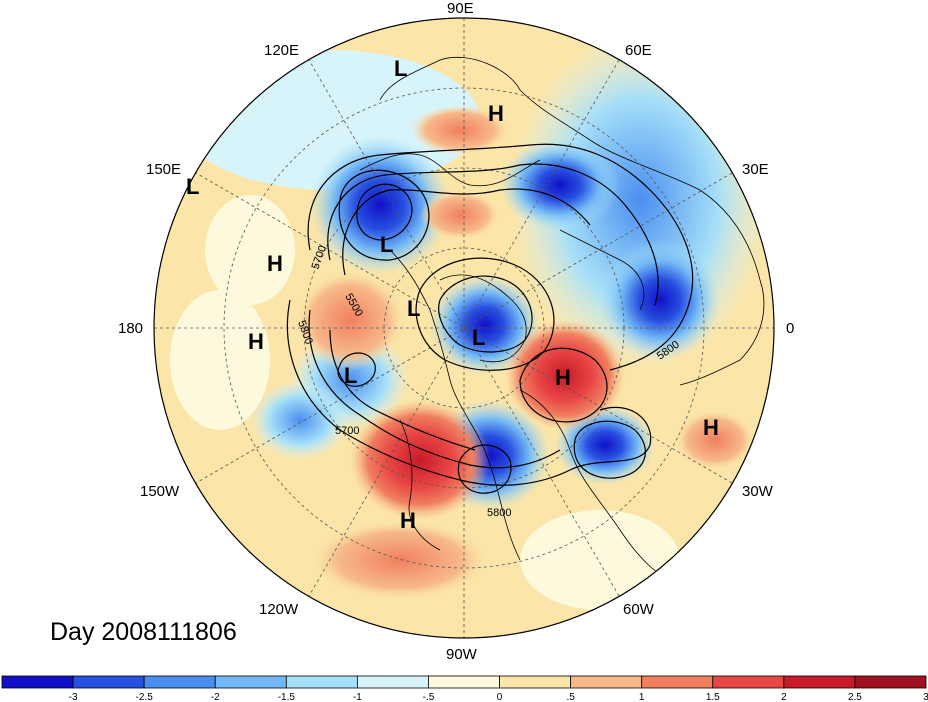  Describe the element at coordinates (462, 654) in the screenshot. I see `lon-label-90w: 90W` at that location.